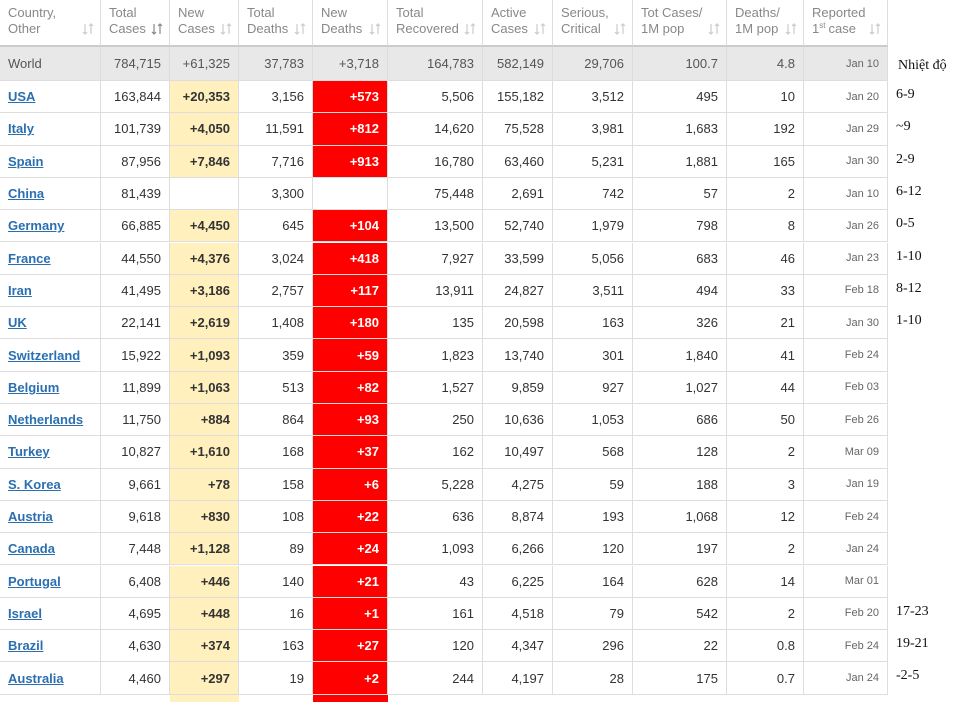 The height and width of the screenshot is (702, 960). I want to click on data-cell: 1,683, so click(680, 129).